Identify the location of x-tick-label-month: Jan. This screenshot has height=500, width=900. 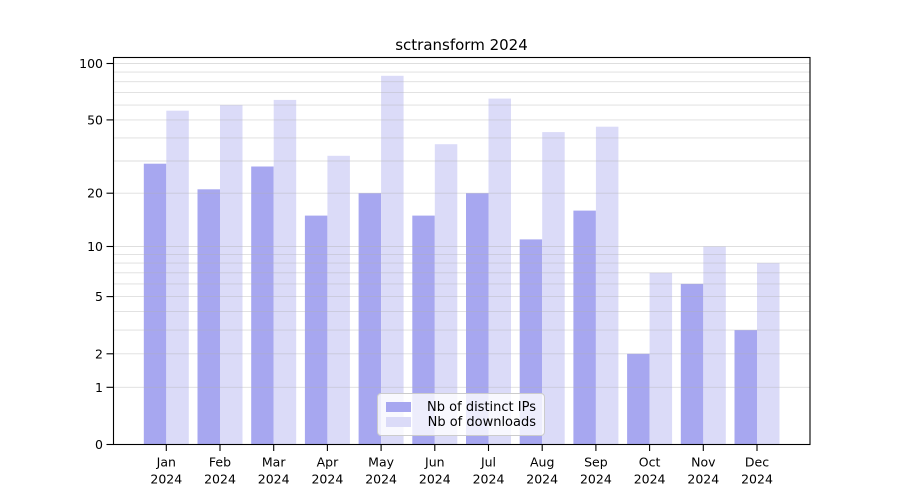
(166, 462).